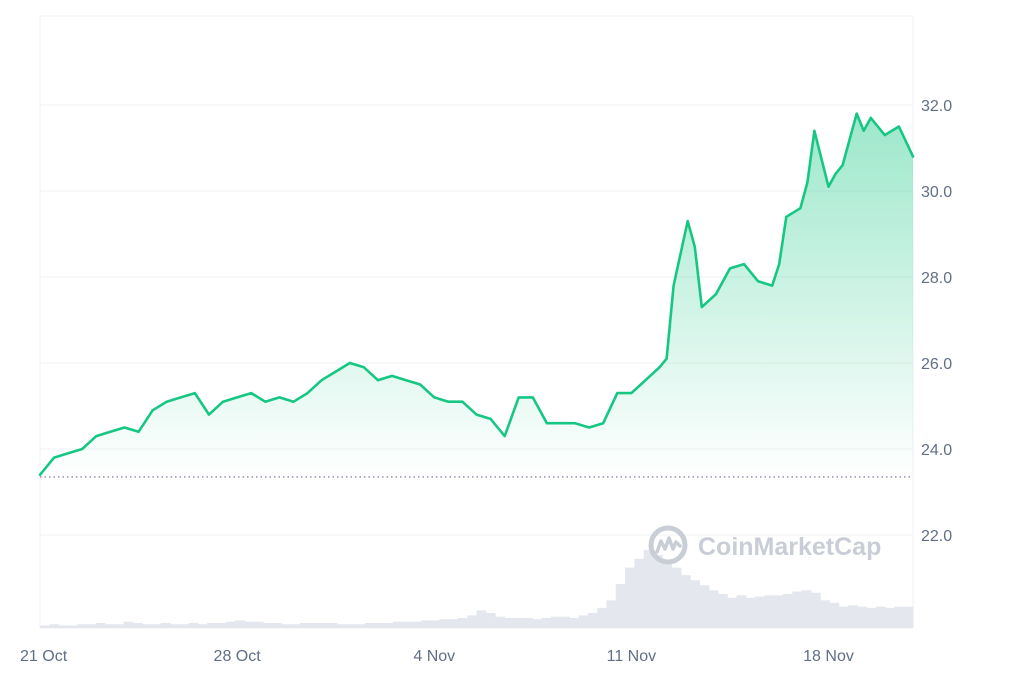 The width and height of the screenshot is (1024, 683). Describe the element at coordinates (477, 589) in the screenshot. I see `volume-bars` at that location.